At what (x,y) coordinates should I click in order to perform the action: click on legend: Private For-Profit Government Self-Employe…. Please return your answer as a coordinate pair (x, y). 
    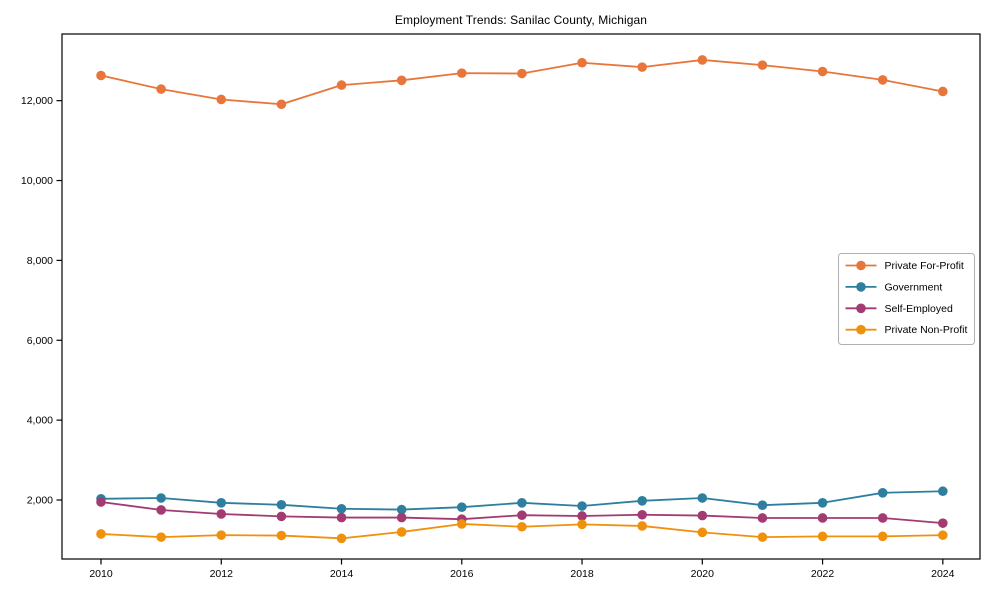
    Looking at the image, I should click on (906, 299).